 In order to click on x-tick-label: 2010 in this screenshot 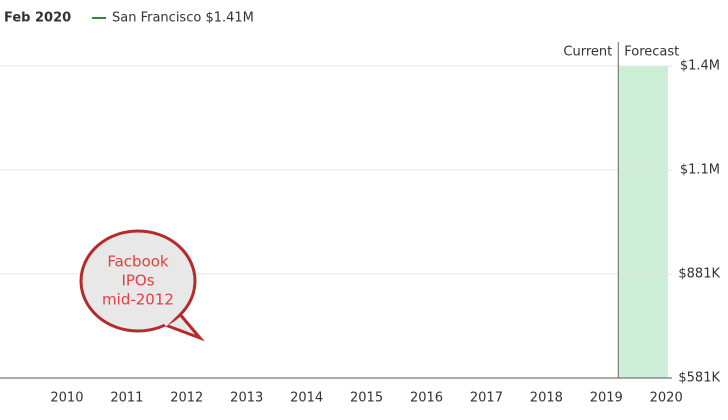, I will do `click(66, 398)`.